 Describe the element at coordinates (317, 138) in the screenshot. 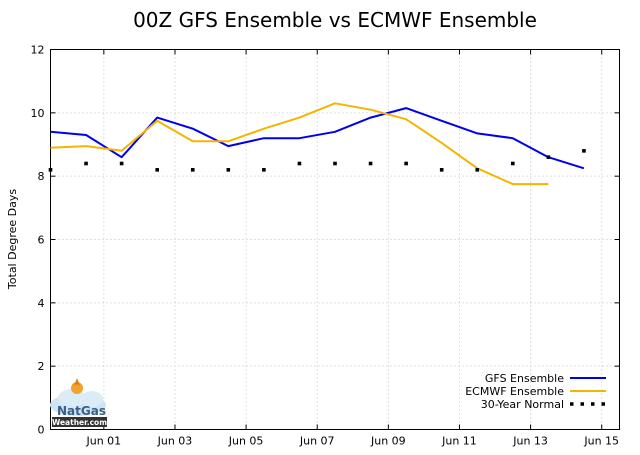

I see `series-line-gfs-ensemble` at that location.